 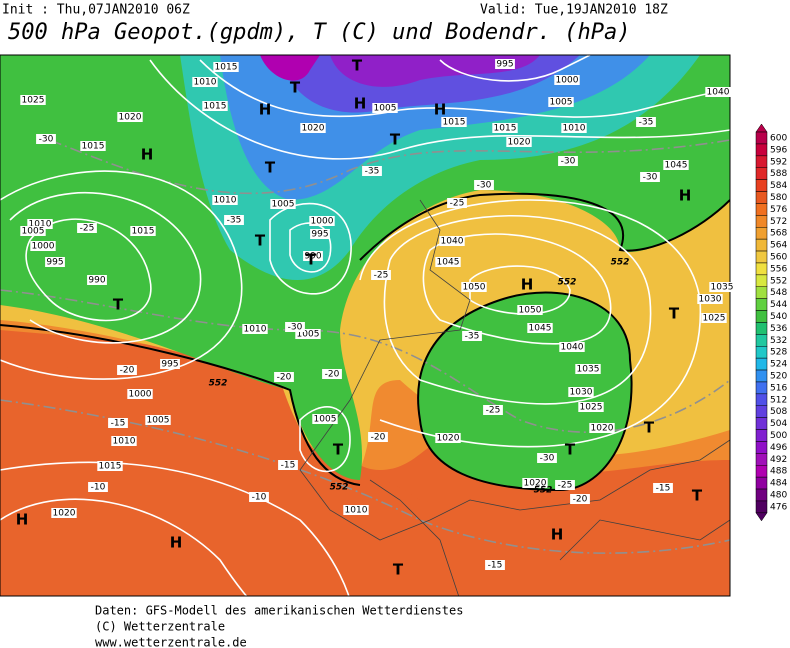 I want to click on colorbar-label: 544, so click(x=778, y=305).